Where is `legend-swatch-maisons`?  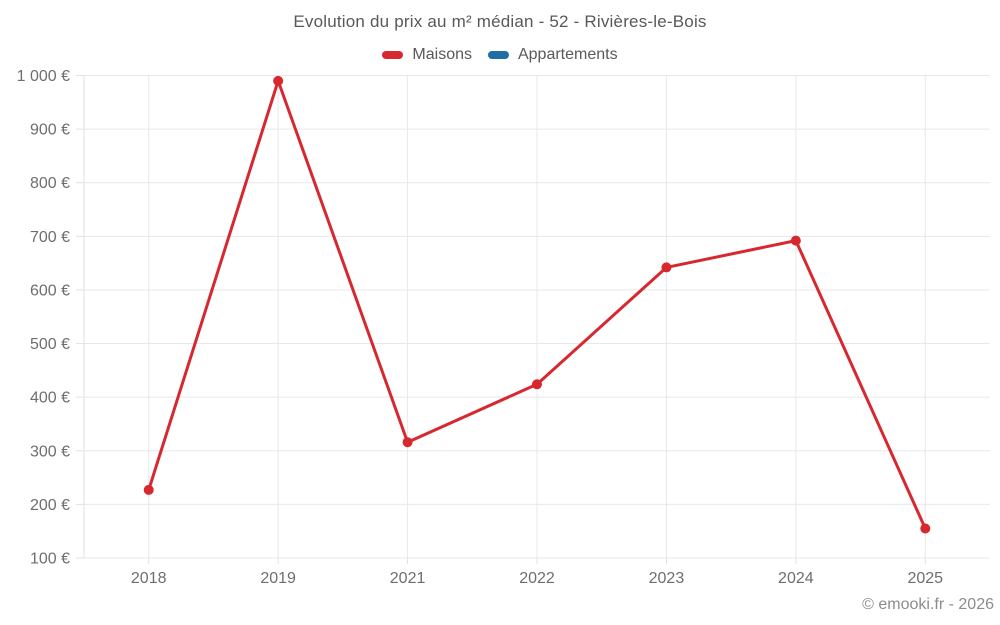 legend-swatch-maisons is located at coordinates (393, 55).